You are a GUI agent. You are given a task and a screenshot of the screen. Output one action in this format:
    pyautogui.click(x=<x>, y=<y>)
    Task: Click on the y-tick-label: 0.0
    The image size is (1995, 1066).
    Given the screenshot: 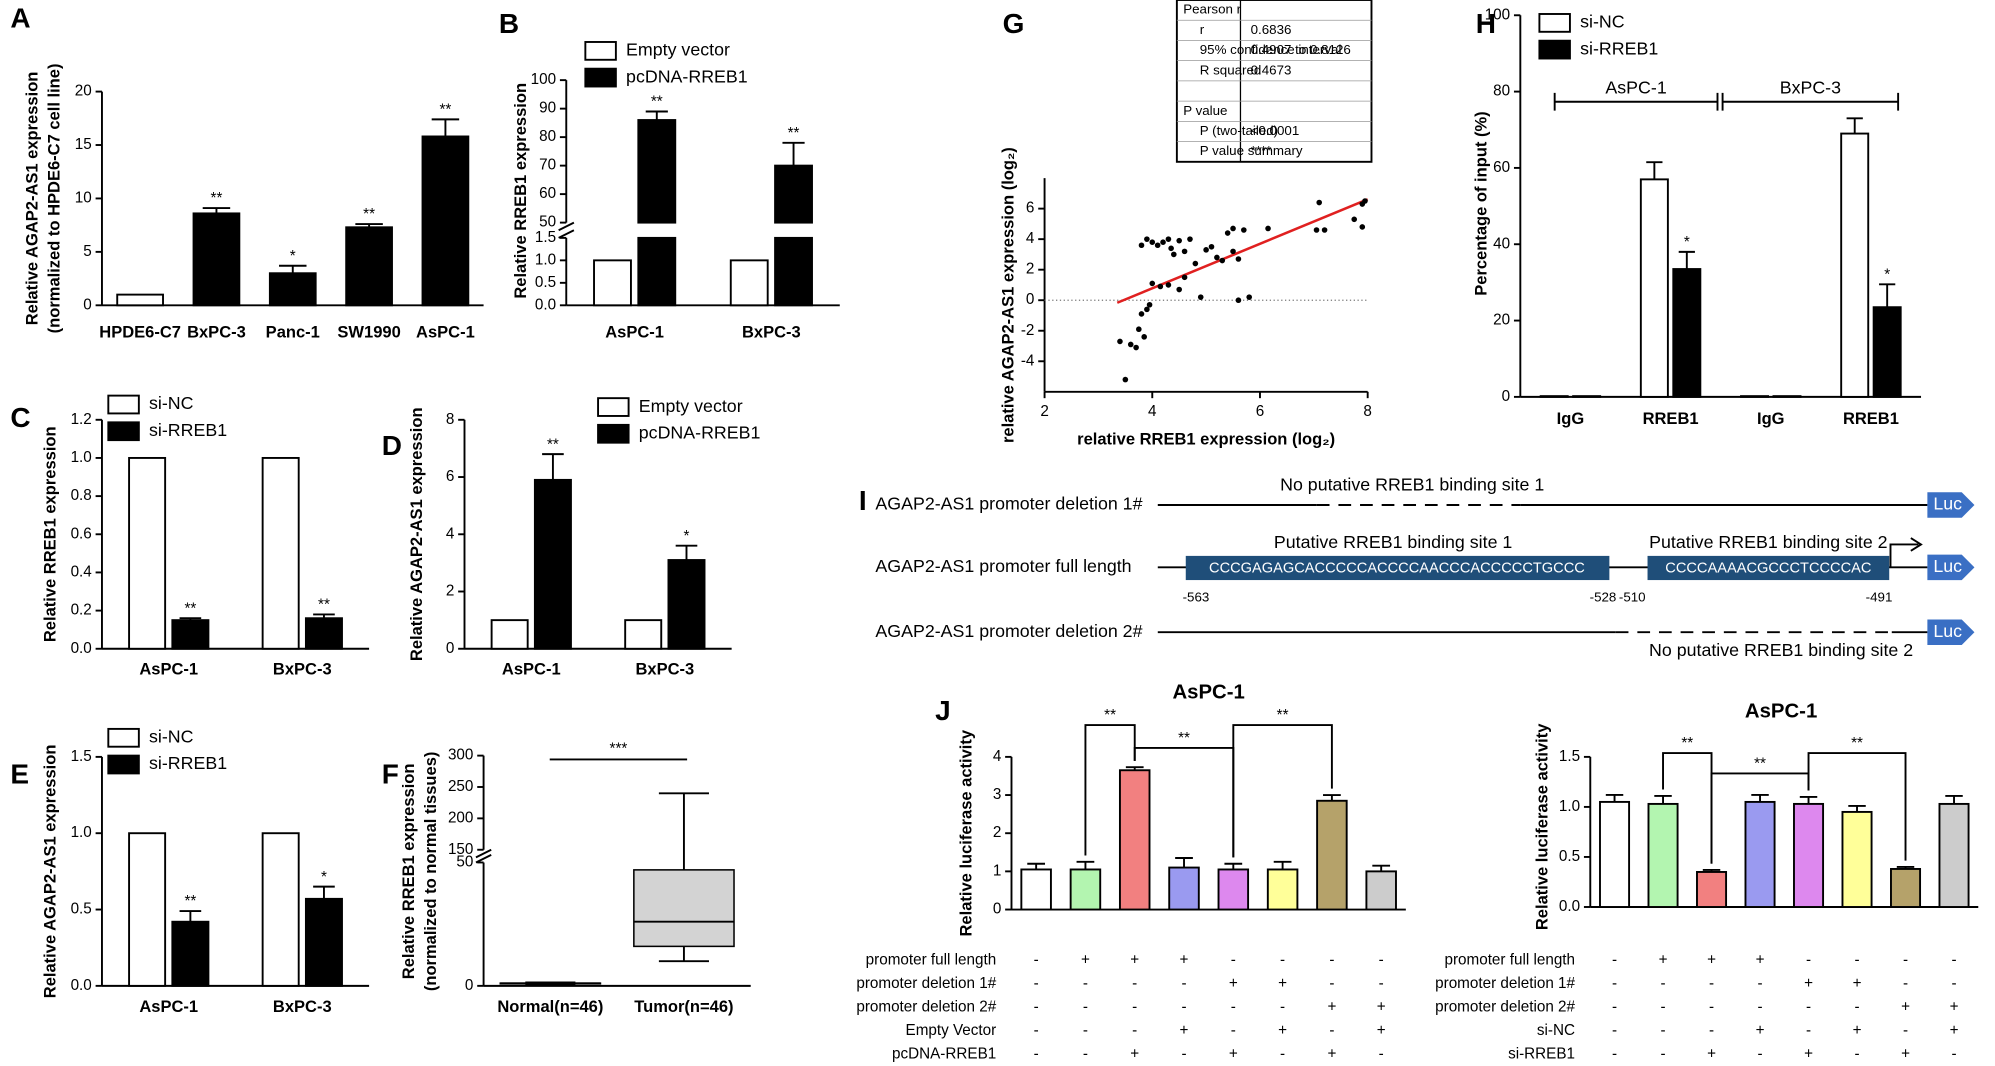 What is the action you would take?
    pyautogui.click(x=81, y=985)
    